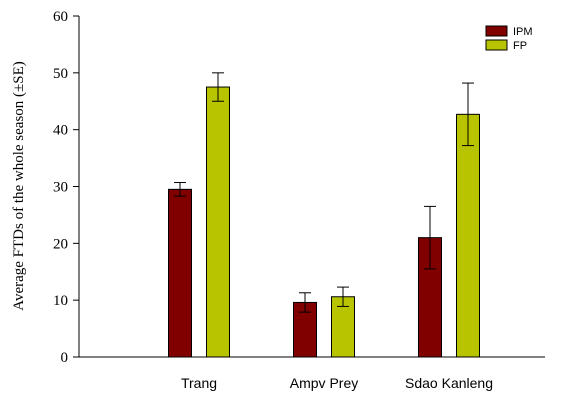  Describe the element at coordinates (60, 244) in the screenshot. I see `y-tick-label: 20` at that location.